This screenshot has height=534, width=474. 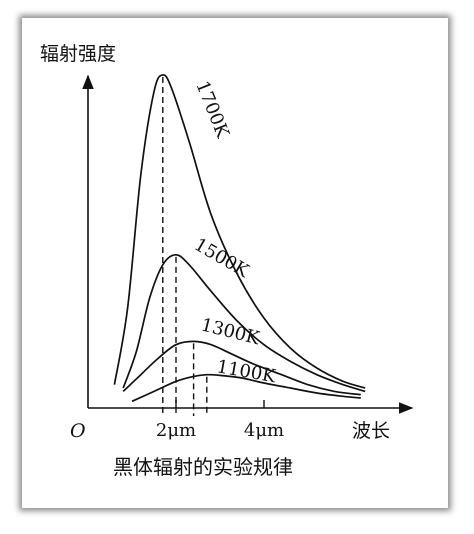 I want to click on chart-title: 黑体辐射的实验规律, so click(x=203, y=467).